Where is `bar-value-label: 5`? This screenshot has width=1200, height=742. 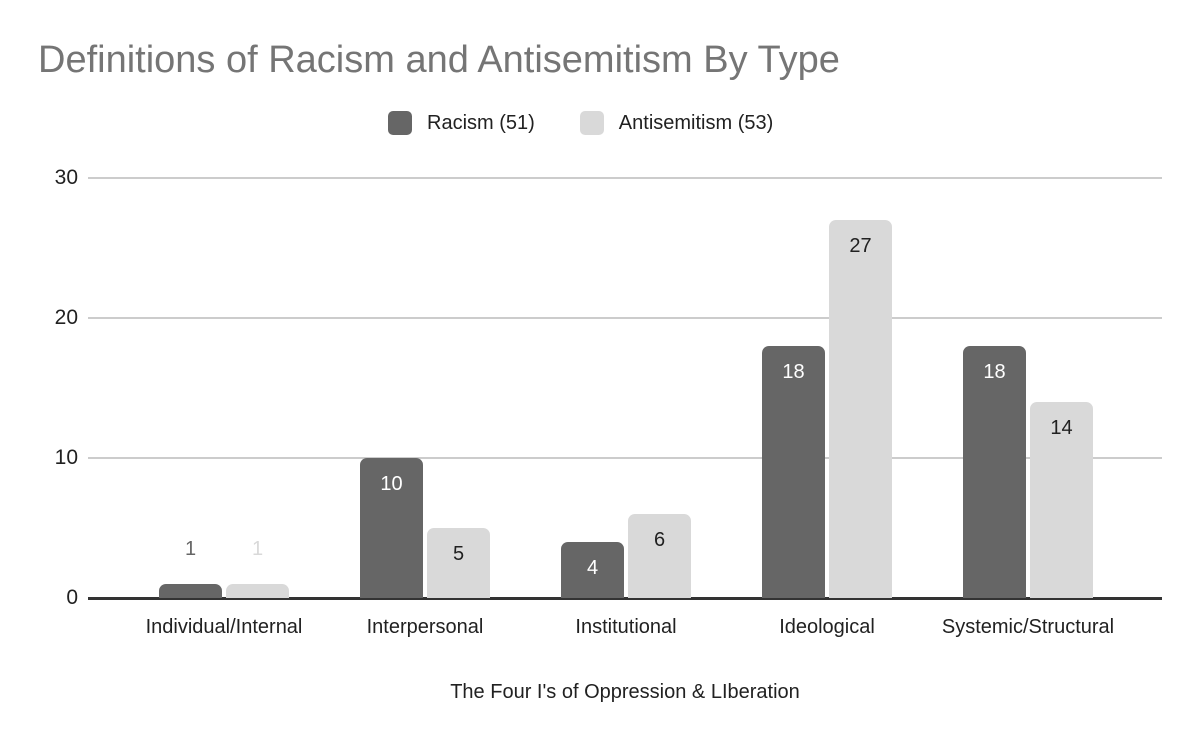
bar-value-label: 5 is located at coordinates (458, 554).